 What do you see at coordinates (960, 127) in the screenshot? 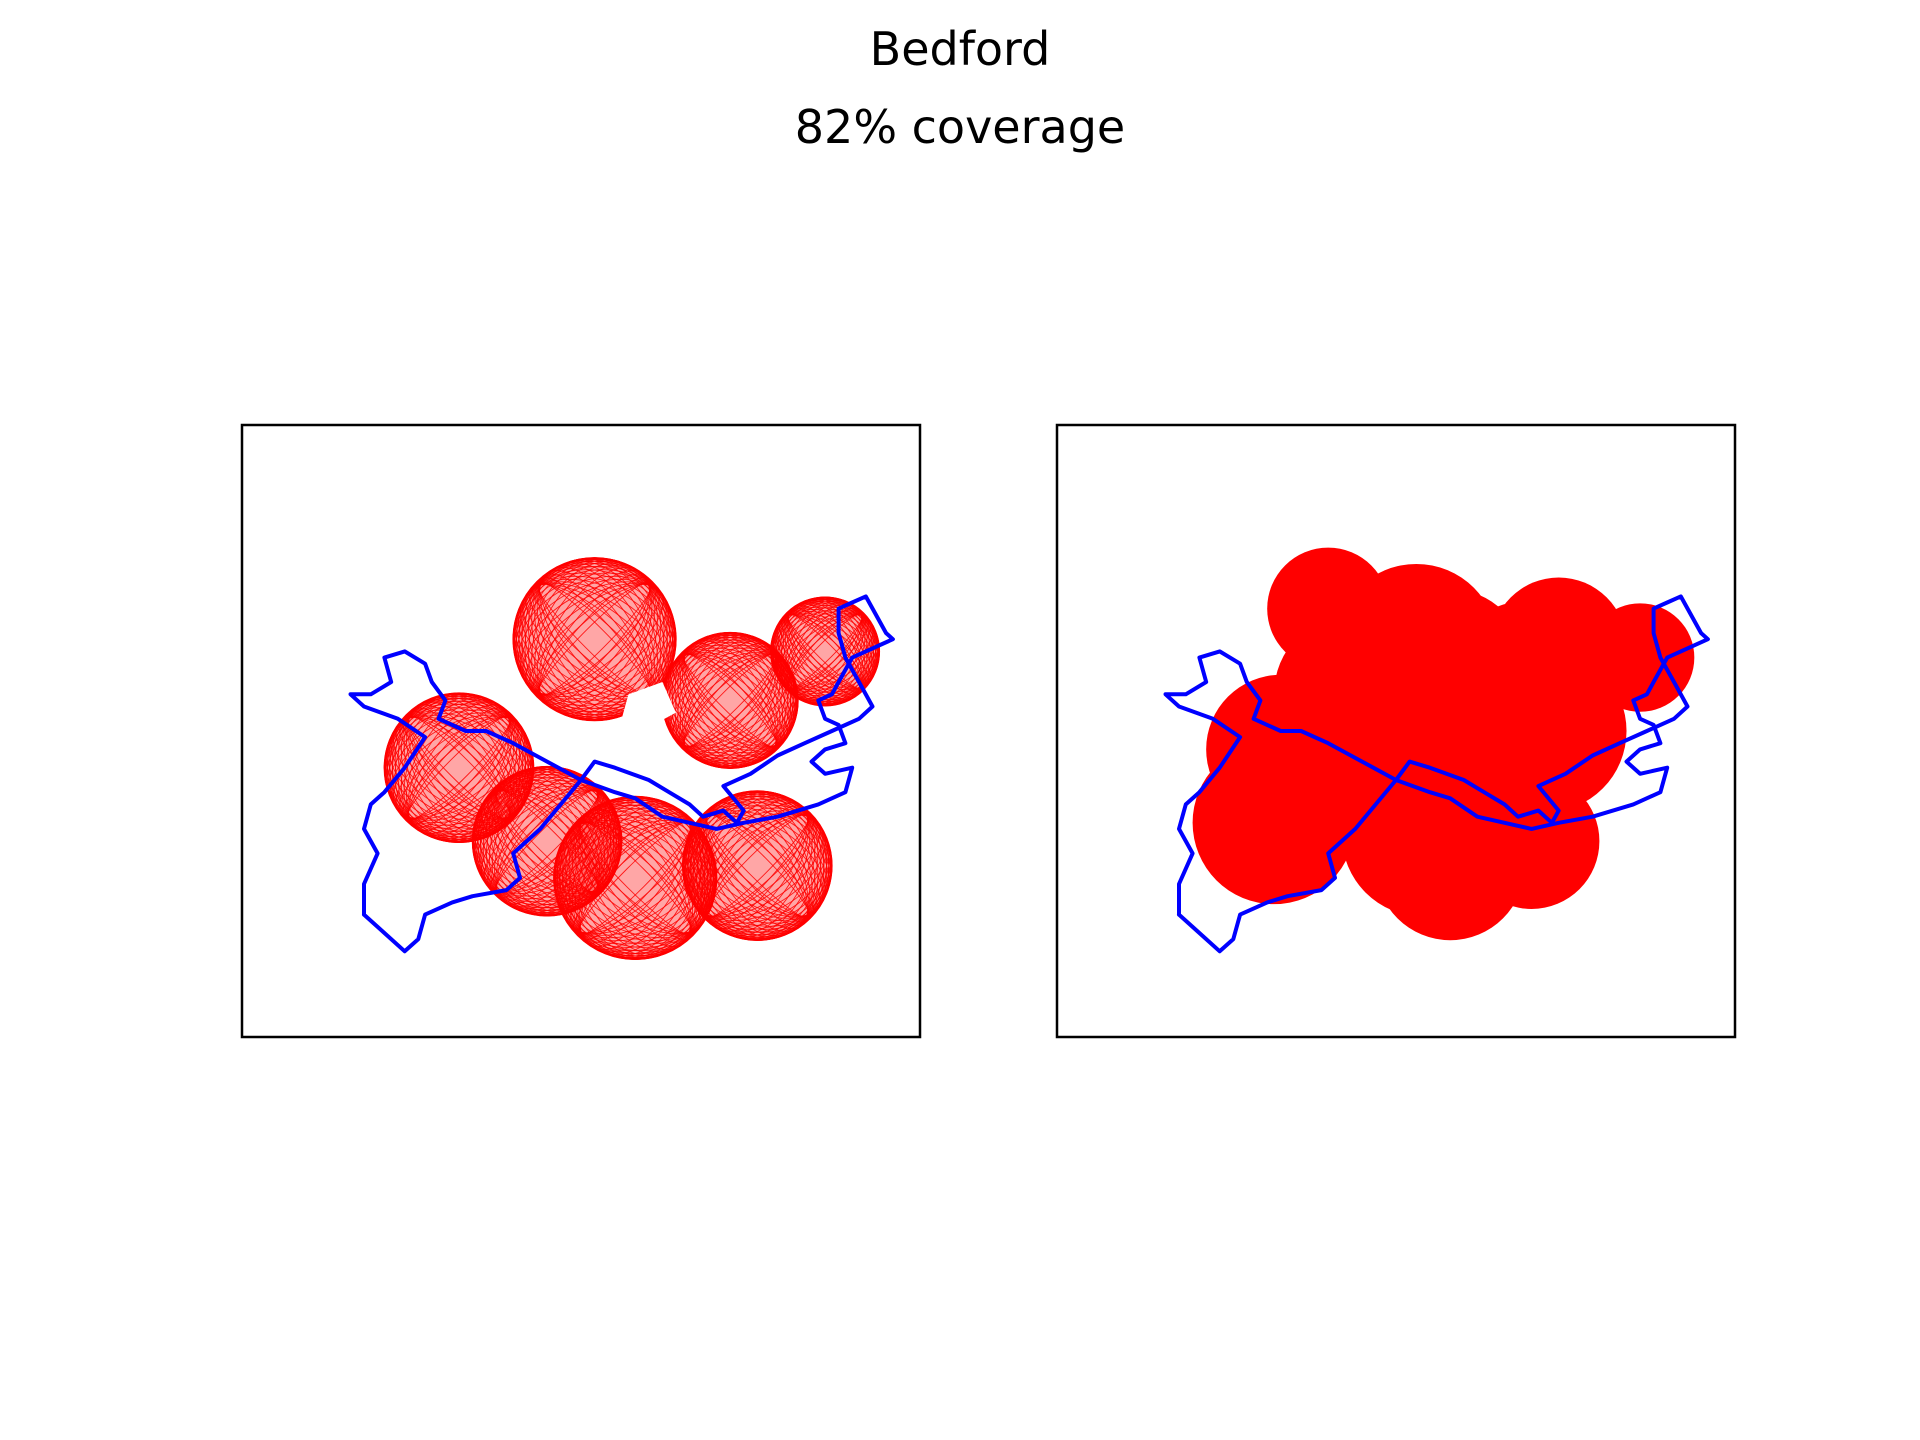
I see `figure-subtitle: 82% coverage` at bounding box center [960, 127].